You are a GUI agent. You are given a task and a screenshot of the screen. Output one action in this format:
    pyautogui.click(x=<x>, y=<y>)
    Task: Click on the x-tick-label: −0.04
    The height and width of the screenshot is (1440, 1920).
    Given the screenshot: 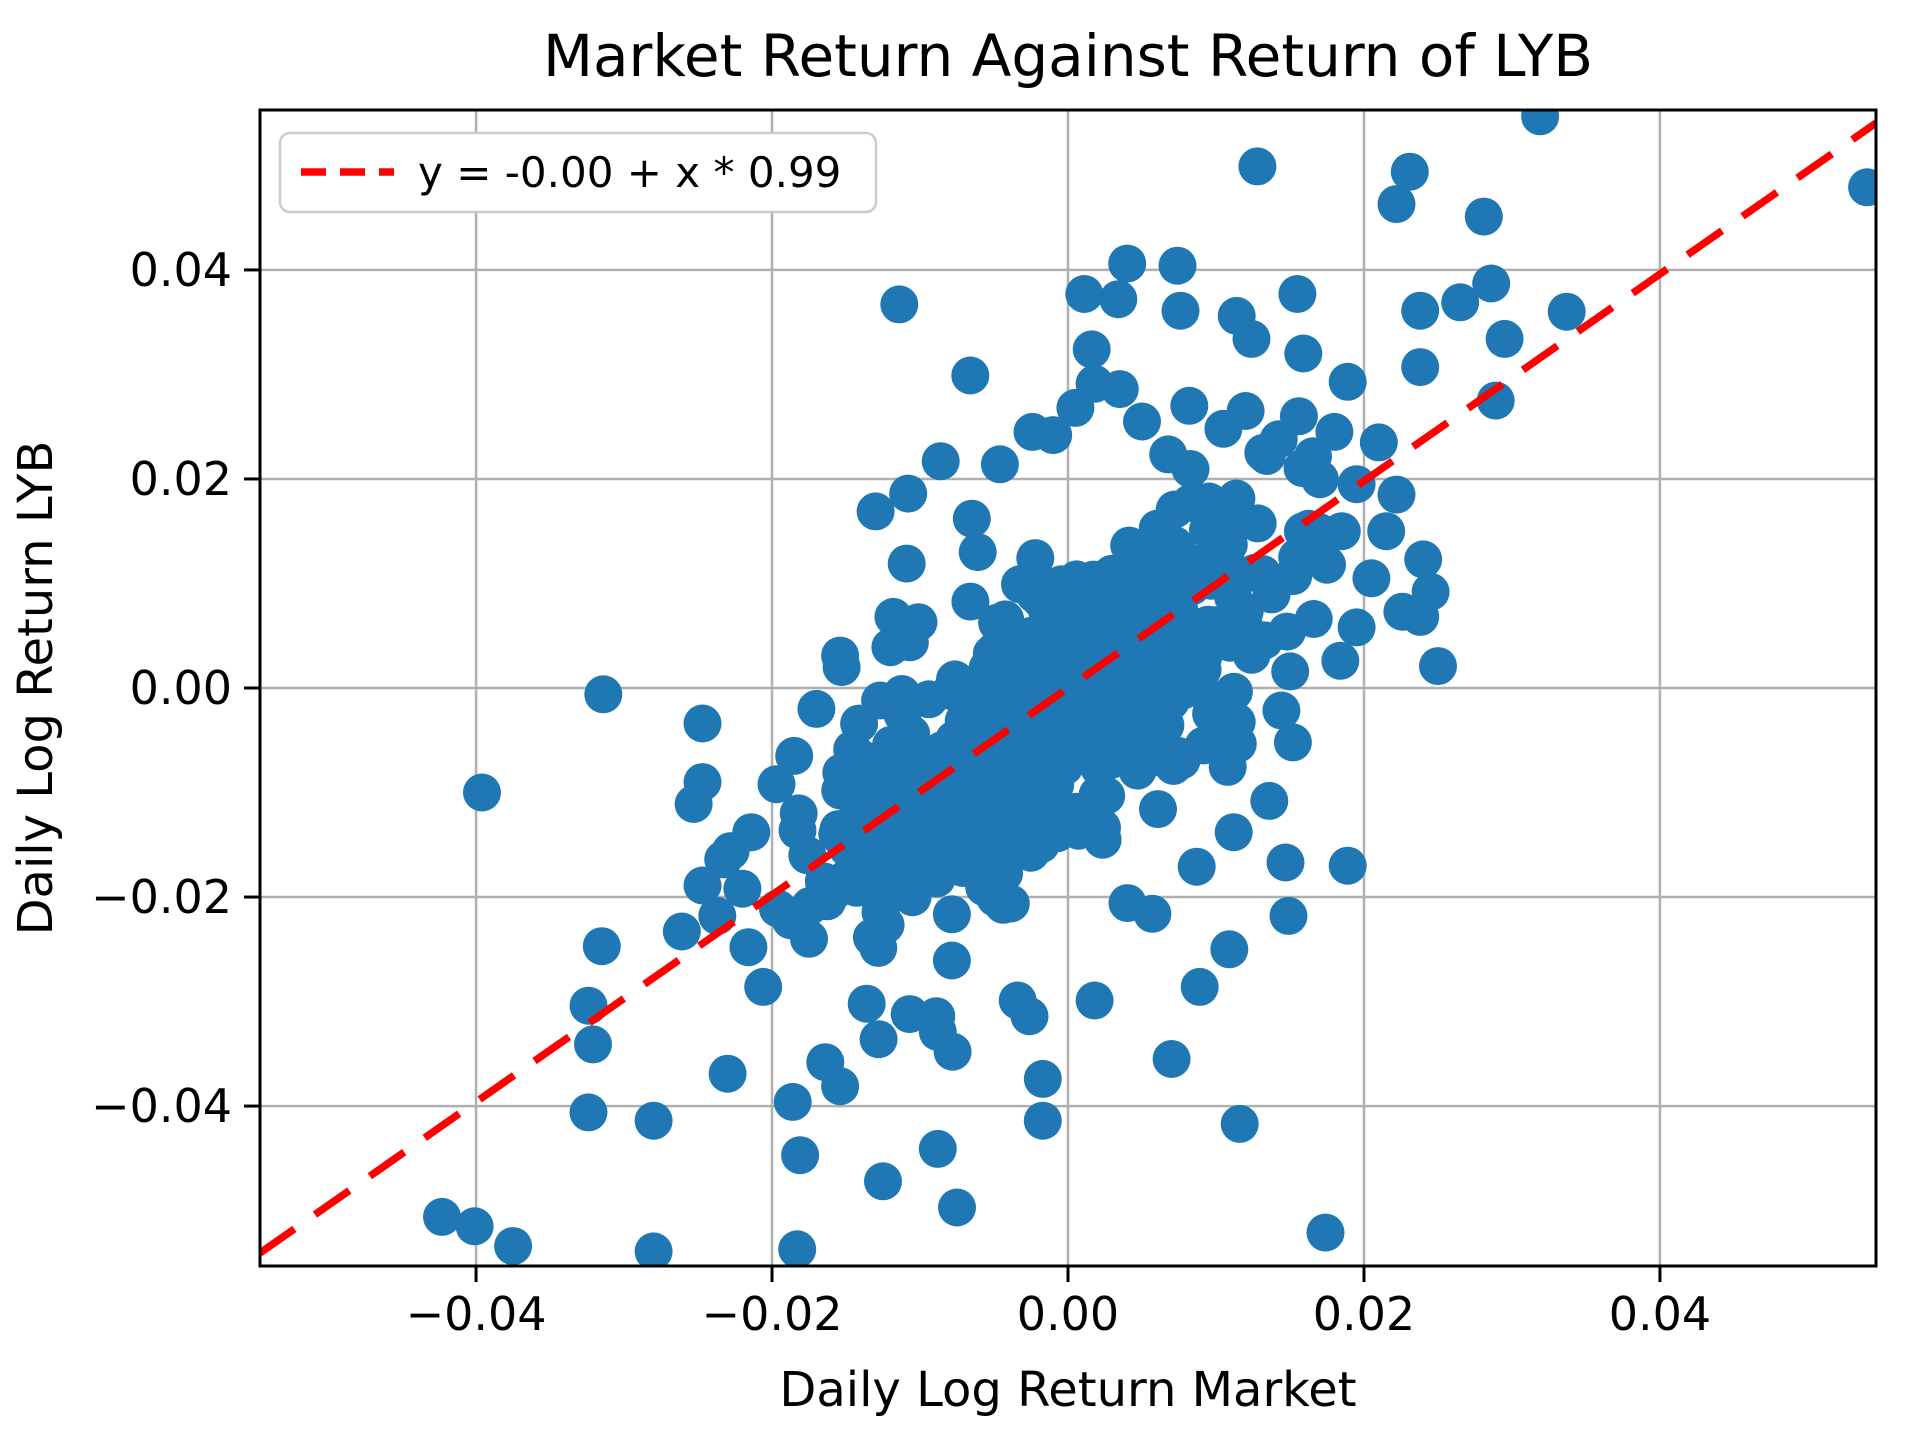 What is the action you would take?
    pyautogui.click(x=476, y=1314)
    